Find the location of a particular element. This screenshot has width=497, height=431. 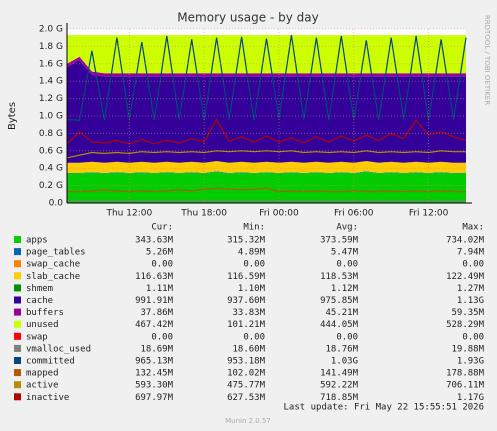

legend-stat: 116.59M is located at coordinates (246, 277).